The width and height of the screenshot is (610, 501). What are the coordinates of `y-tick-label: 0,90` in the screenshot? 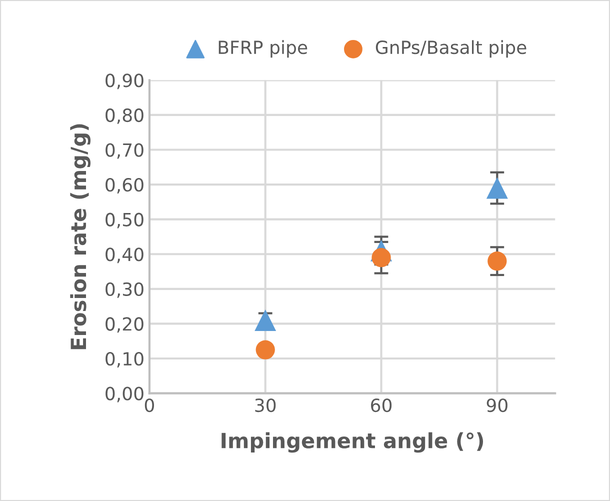 It's located at (125, 82).